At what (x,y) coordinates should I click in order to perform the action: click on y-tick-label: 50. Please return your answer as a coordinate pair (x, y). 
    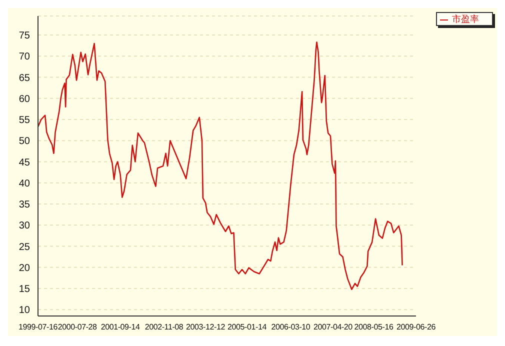
    Looking at the image, I should click on (24, 142).